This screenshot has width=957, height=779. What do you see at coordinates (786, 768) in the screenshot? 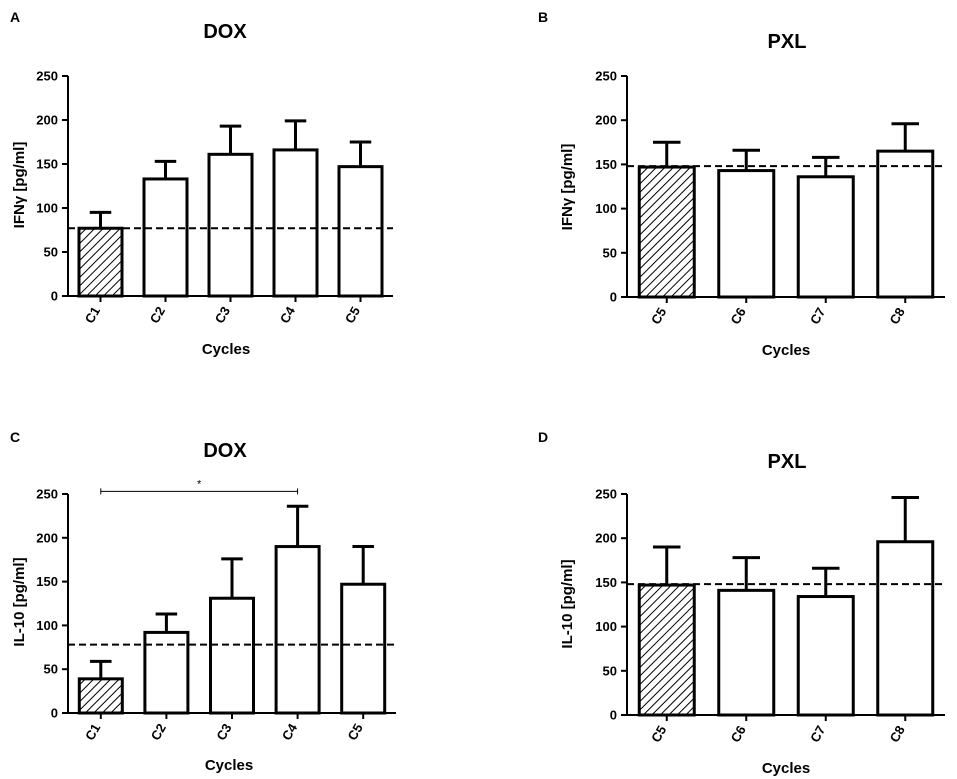
I see `x-axis-label-d: Cycles` at bounding box center [786, 768].